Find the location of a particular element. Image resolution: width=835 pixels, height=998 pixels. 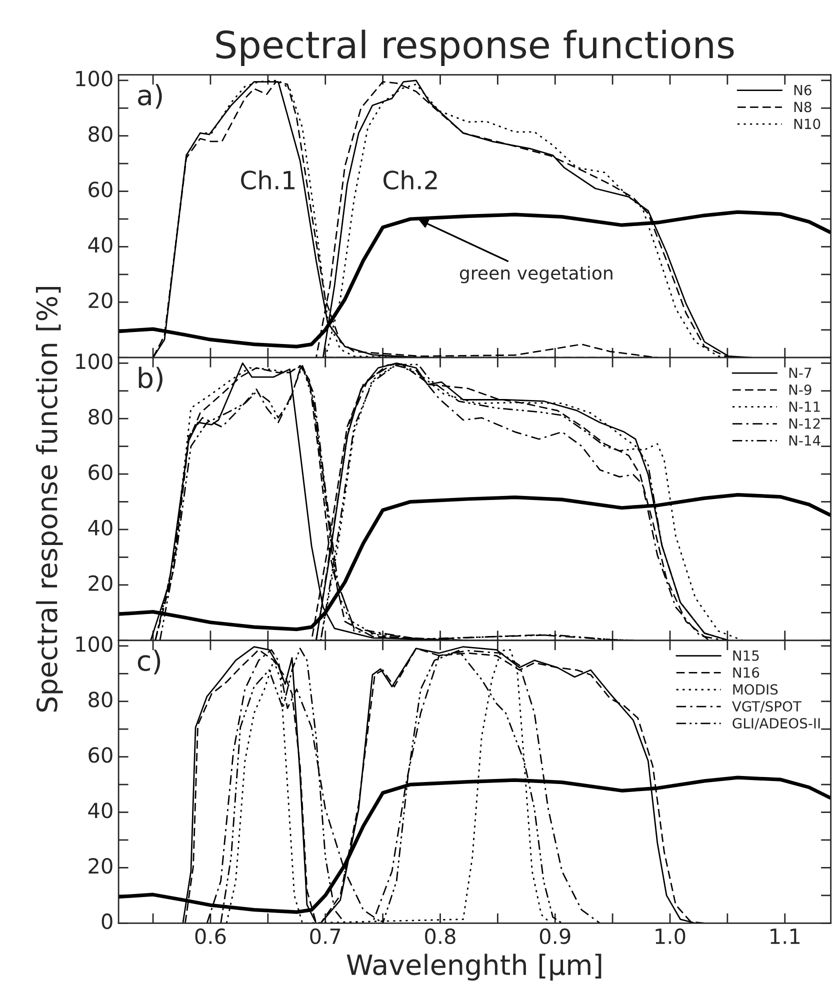

x-tick-label: 0.9 is located at coordinates (555, 936).